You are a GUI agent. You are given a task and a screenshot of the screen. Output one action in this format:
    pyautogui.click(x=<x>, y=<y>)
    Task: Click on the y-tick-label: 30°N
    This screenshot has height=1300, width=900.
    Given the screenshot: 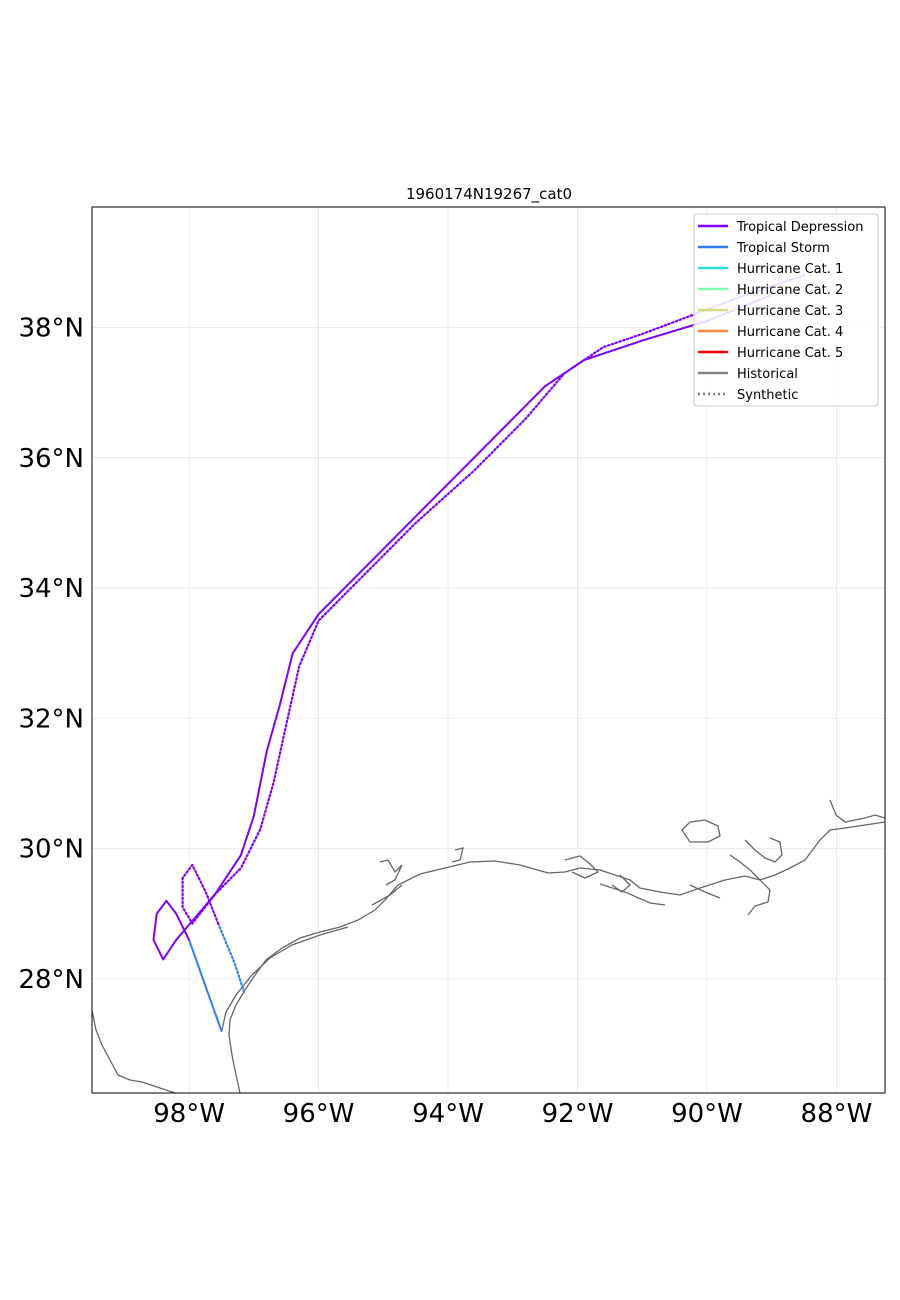 What is the action you would take?
    pyautogui.click(x=51, y=850)
    